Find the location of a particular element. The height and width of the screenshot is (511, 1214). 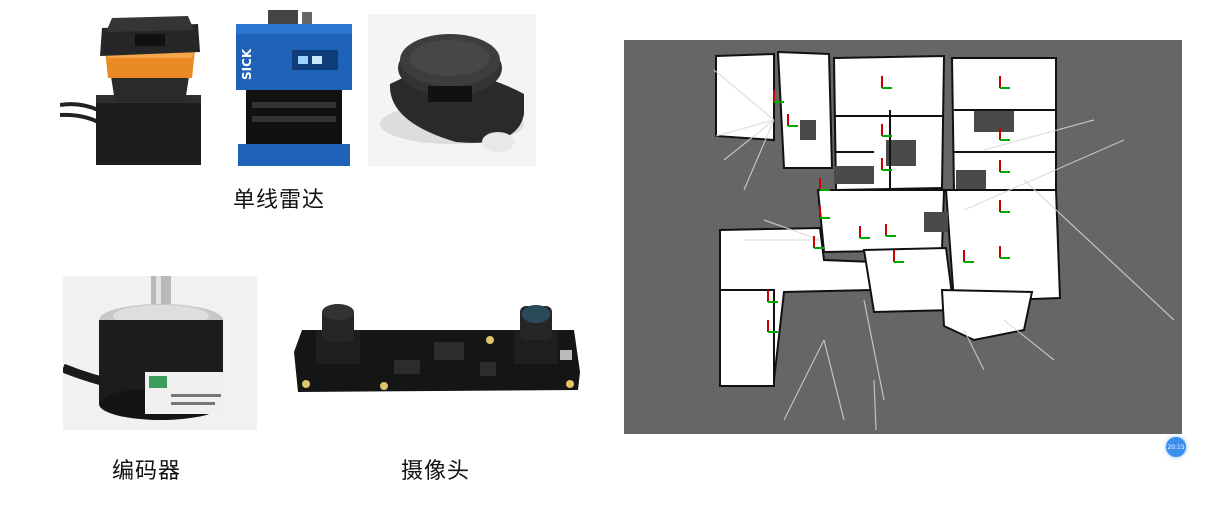

lidar-image-round is located at coordinates (452, 90).